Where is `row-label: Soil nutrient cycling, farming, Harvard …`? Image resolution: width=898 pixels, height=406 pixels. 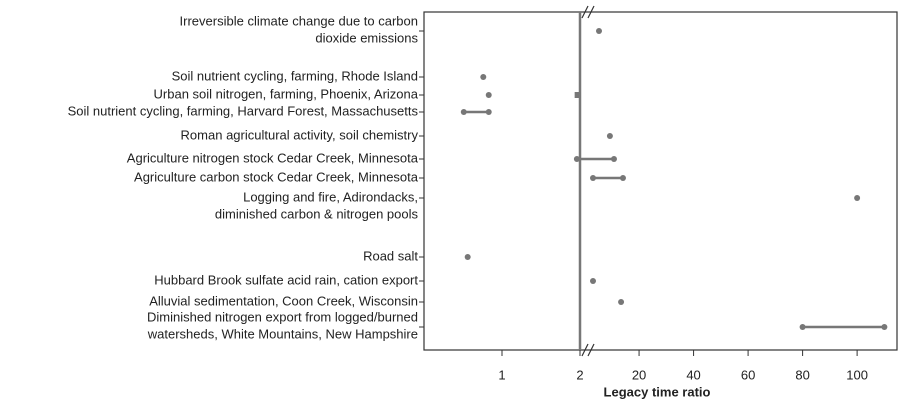 row-label: Soil nutrient cycling, farming, Harvard … is located at coordinates (243, 110).